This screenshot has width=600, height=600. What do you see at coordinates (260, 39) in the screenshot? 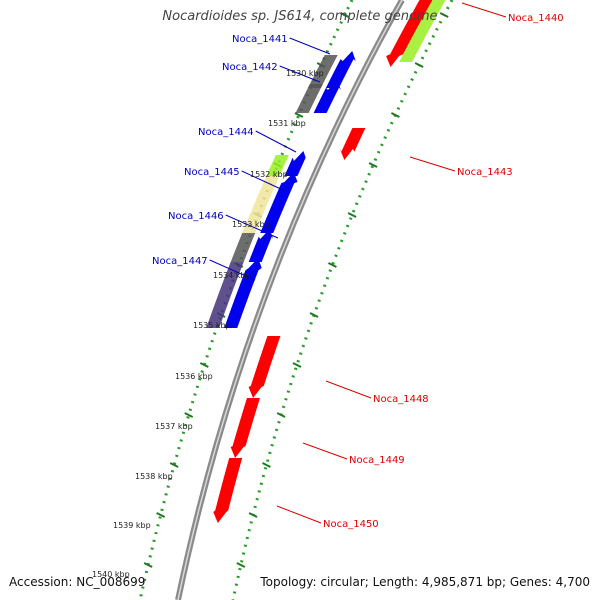
I see `gene-label-Noca_1441: Noca_1441` at bounding box center [260, 39].